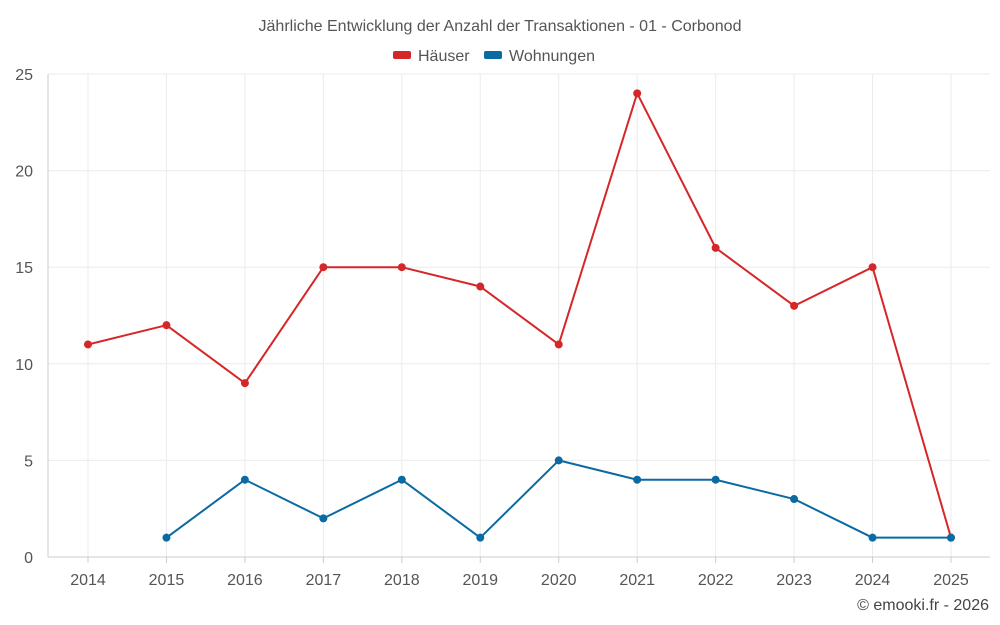  What do you see at coordinates (923, 605) in the screenshot?
I see `credit-text: © emooki.fr - 2026` at bounding box center [923, 605].